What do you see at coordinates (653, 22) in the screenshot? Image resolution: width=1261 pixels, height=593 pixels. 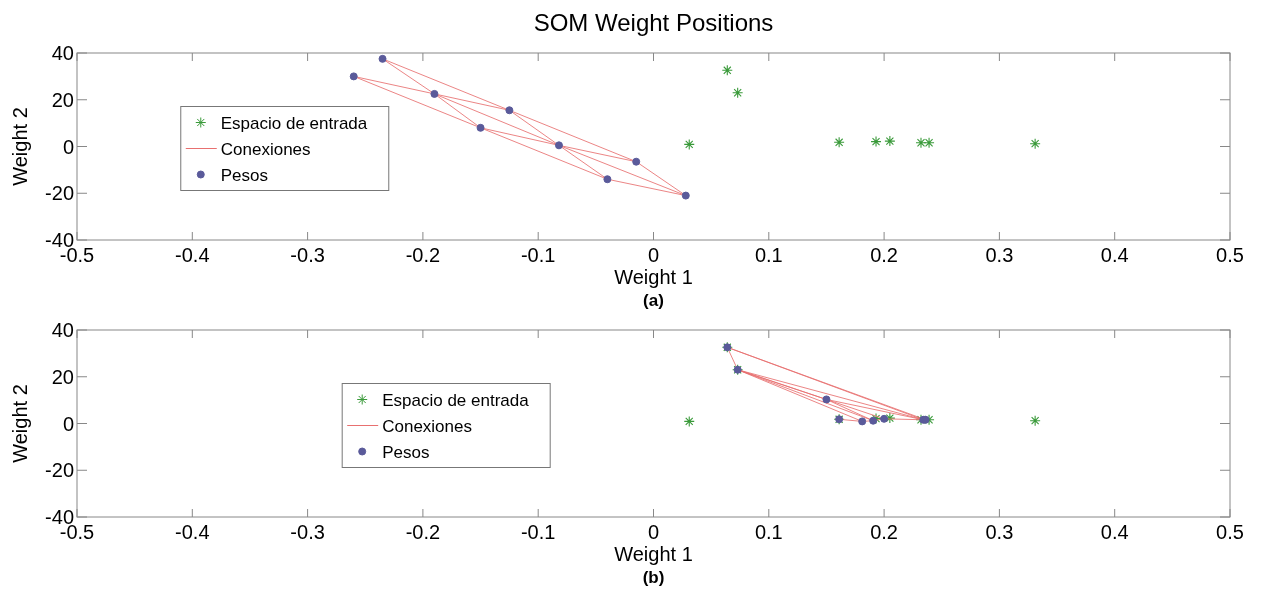 I see `chart-title: SOM Weight Positions` at bounding box center [653, 22].